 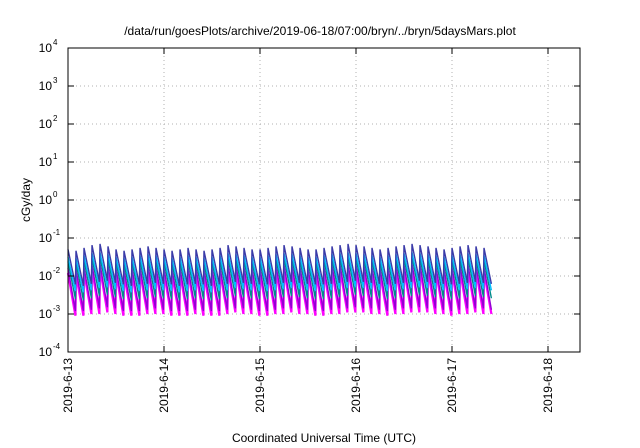 I want to click on y-axis-label: cGy/day, so click(x=26, y=200).